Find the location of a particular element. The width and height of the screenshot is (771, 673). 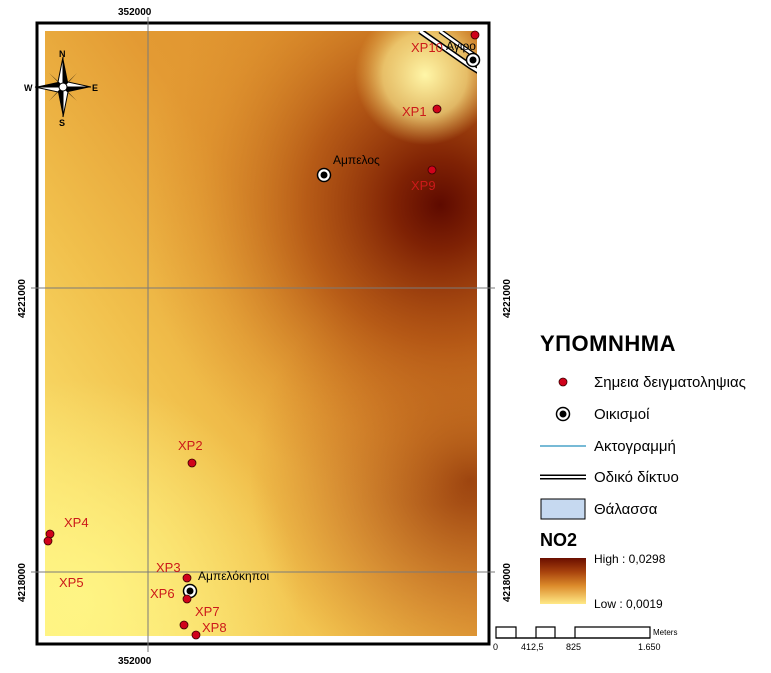

sample-label: XP3 is located at coordinates (168, 567).